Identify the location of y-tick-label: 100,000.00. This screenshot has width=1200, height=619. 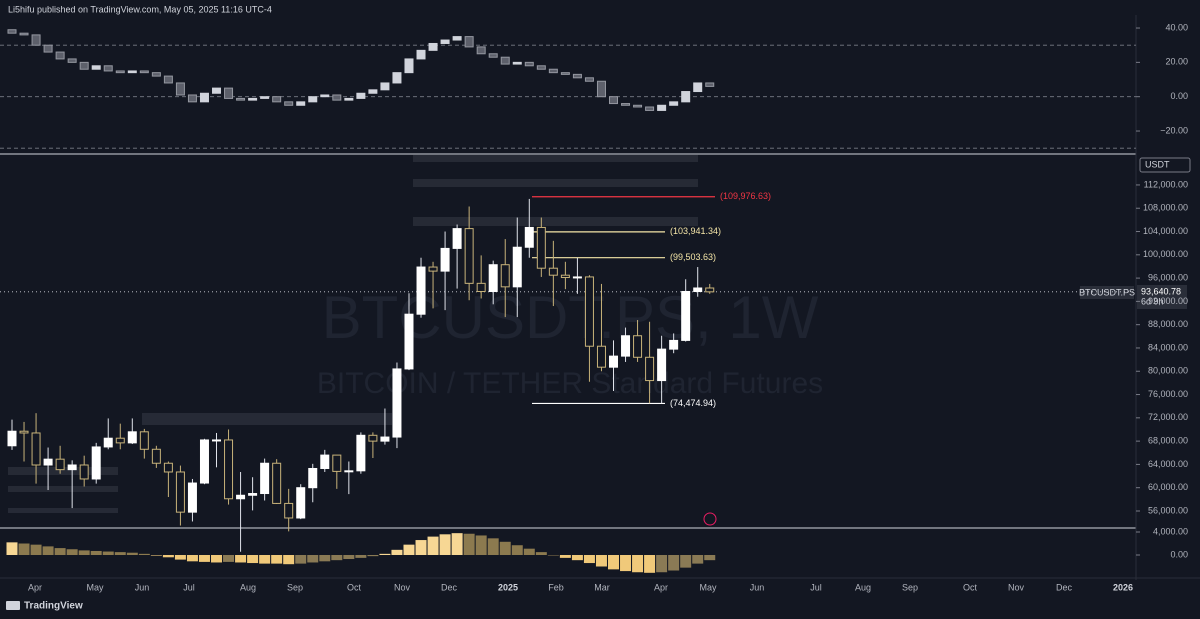
(1165, 254).